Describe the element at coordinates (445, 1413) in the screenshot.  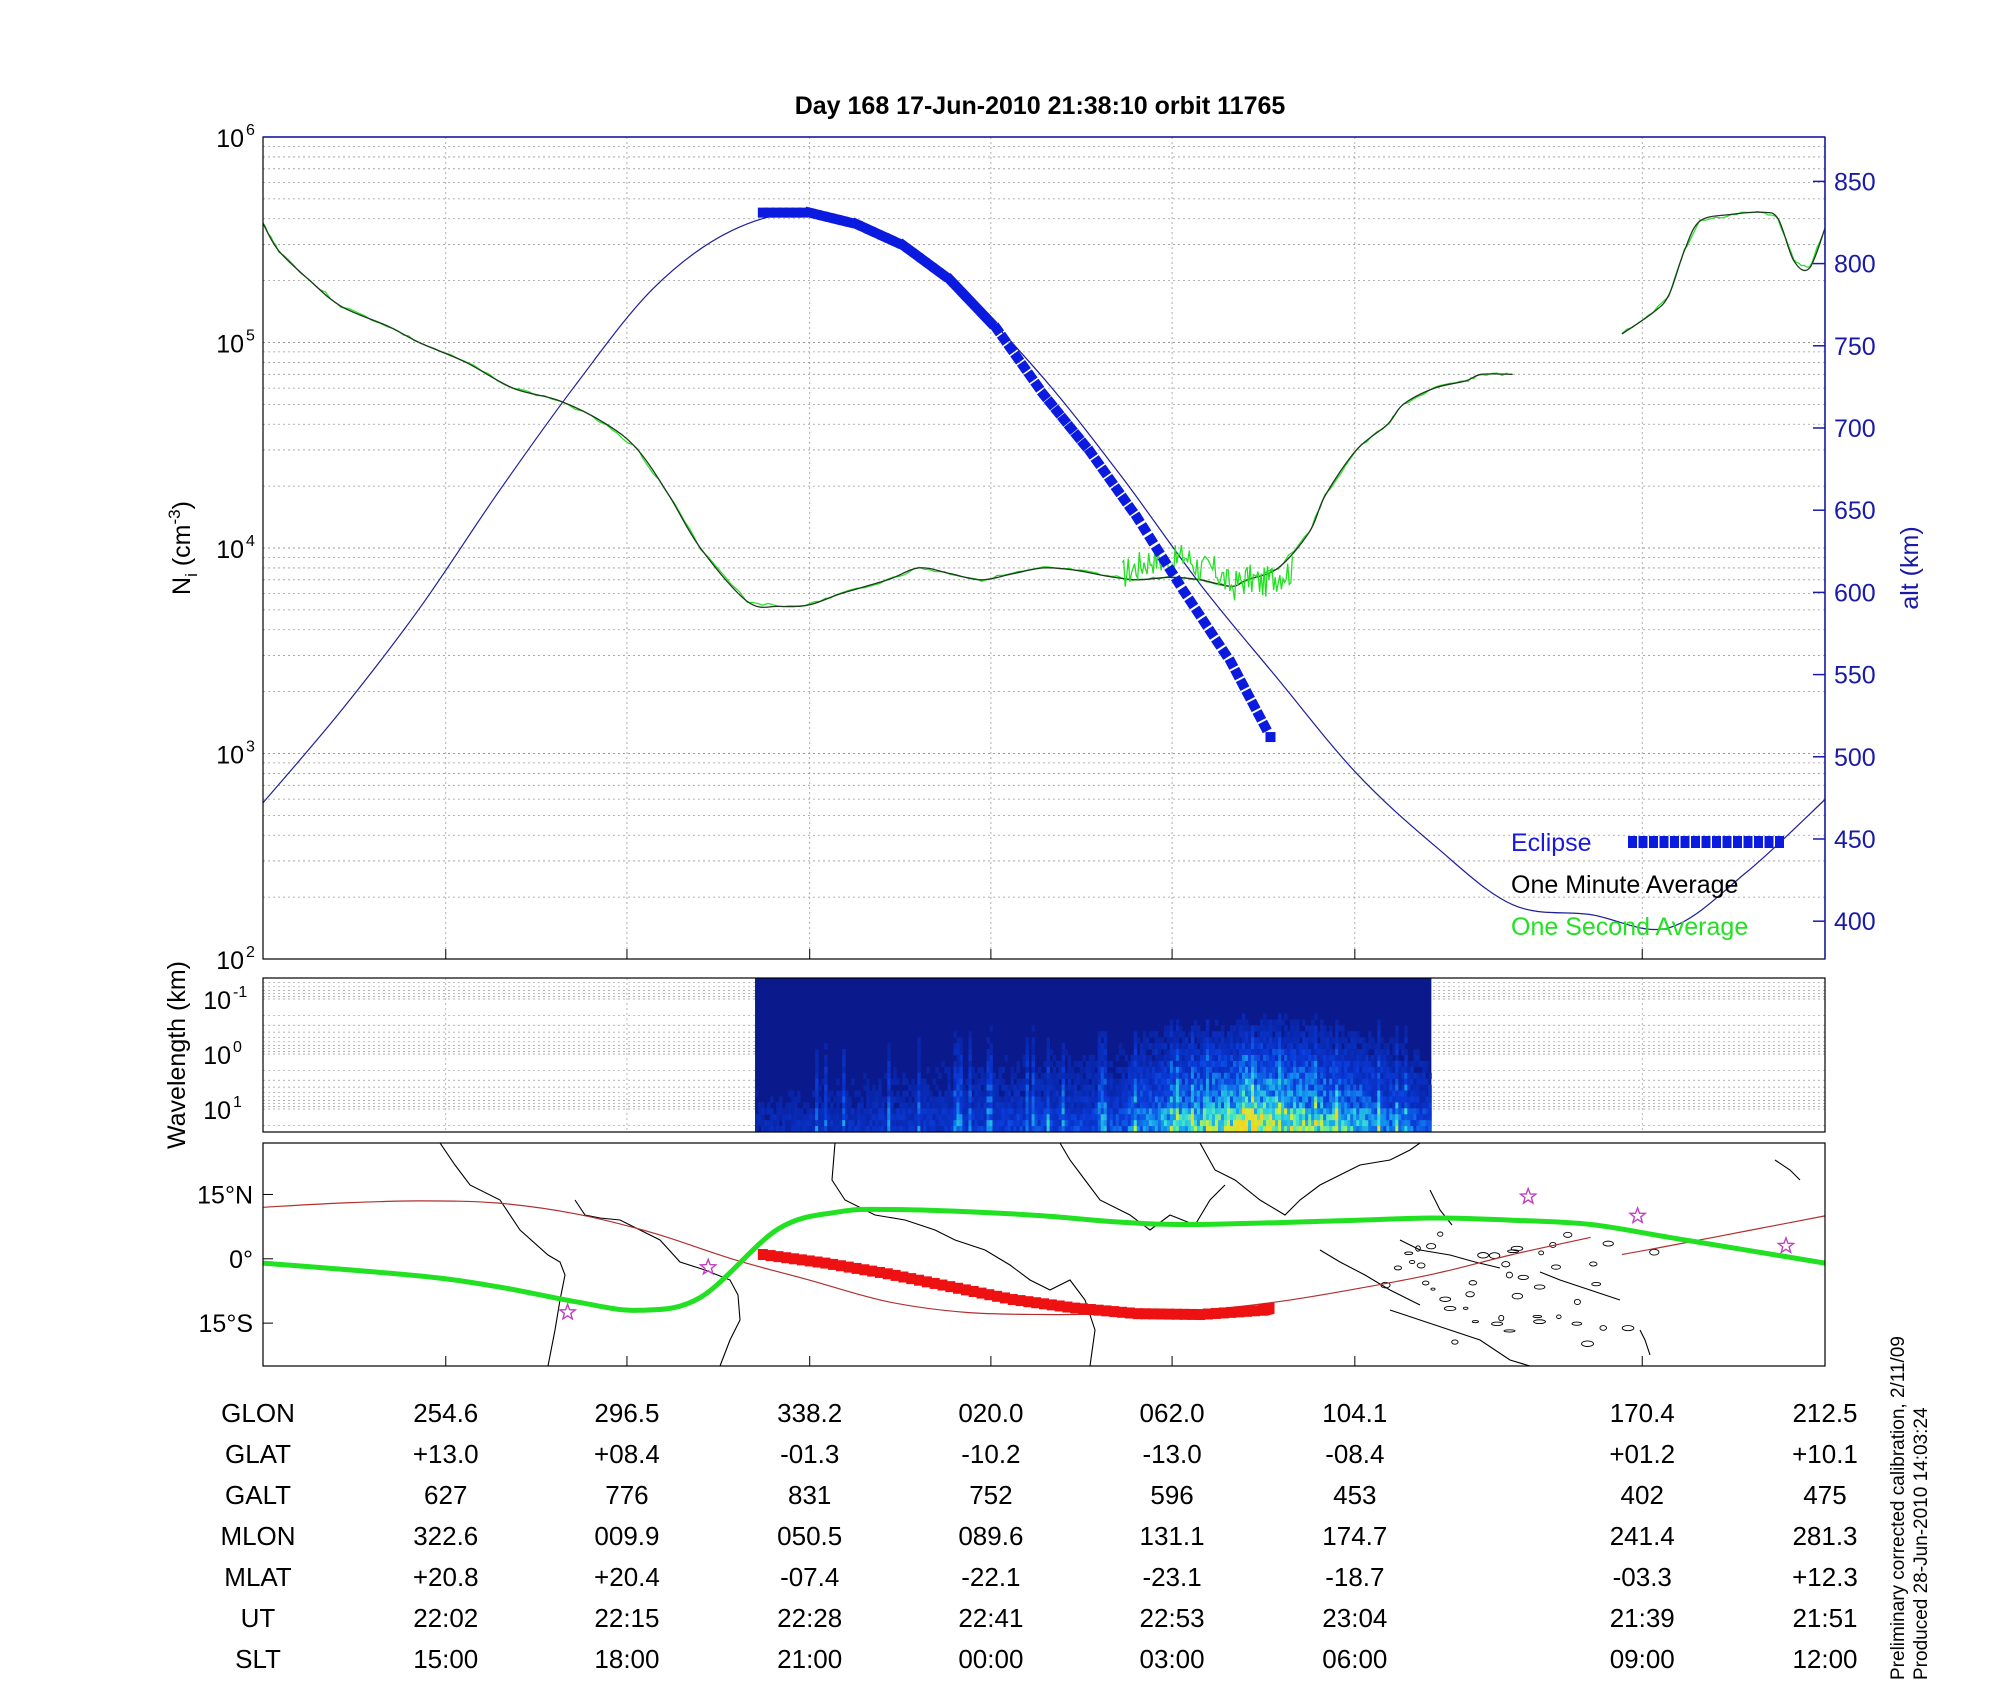
I see `table-cell: 254.6` at that location.